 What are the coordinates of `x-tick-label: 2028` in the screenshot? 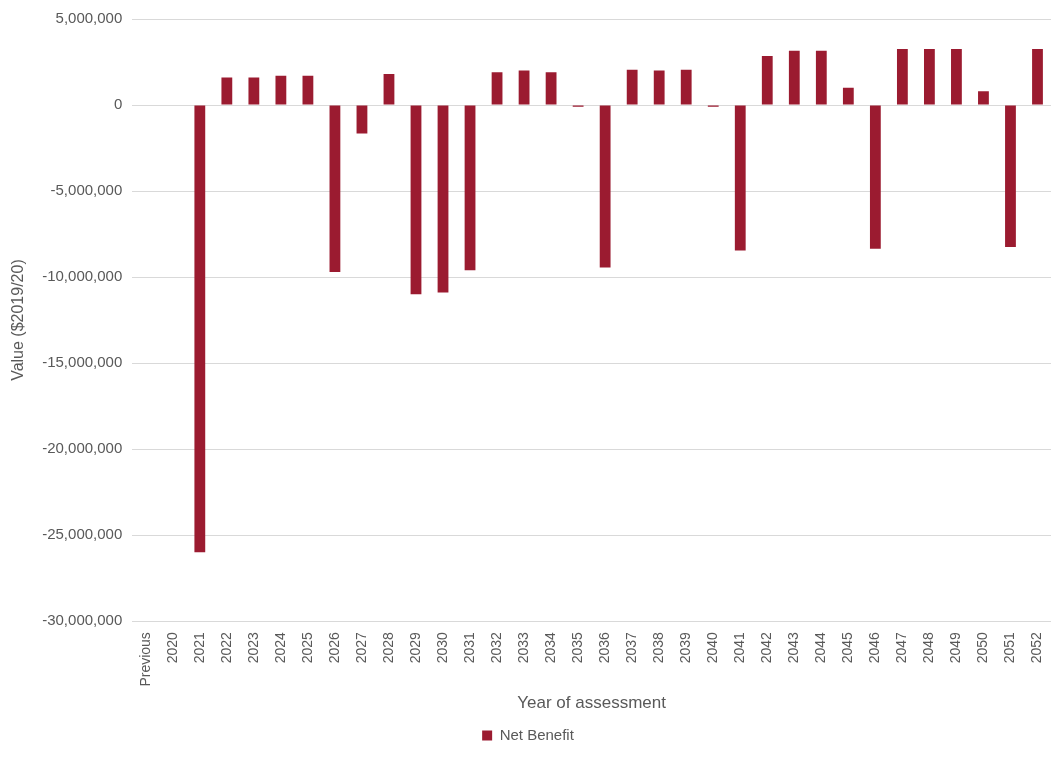 It's located at (387, 647).